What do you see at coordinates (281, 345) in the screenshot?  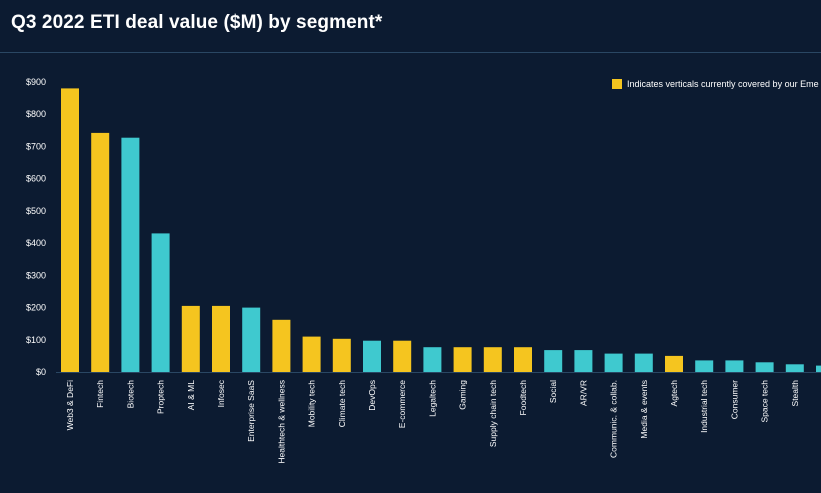 I see `bar-healthtech-wellness` at bounding box center [281, 345].